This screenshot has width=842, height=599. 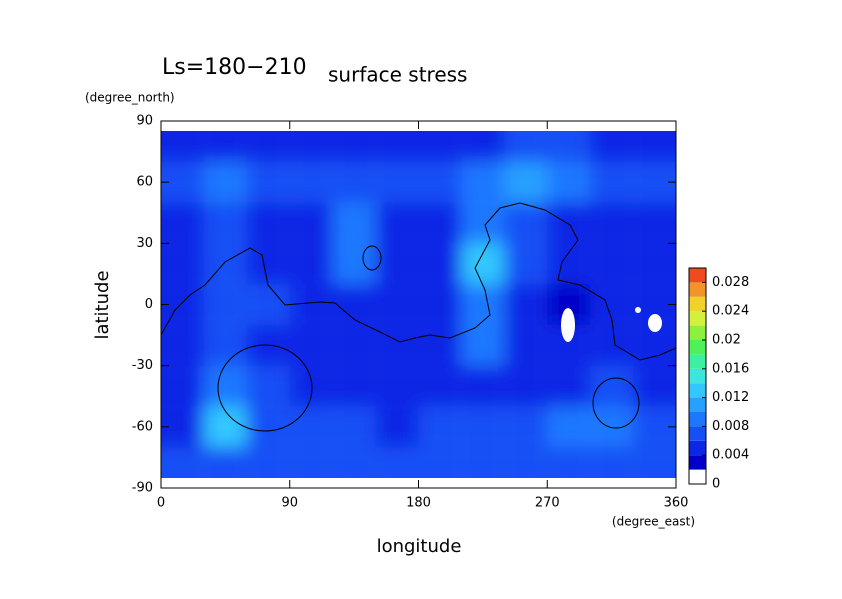 I want to click on y-tick-label: 60, so click(x=144, y=182).